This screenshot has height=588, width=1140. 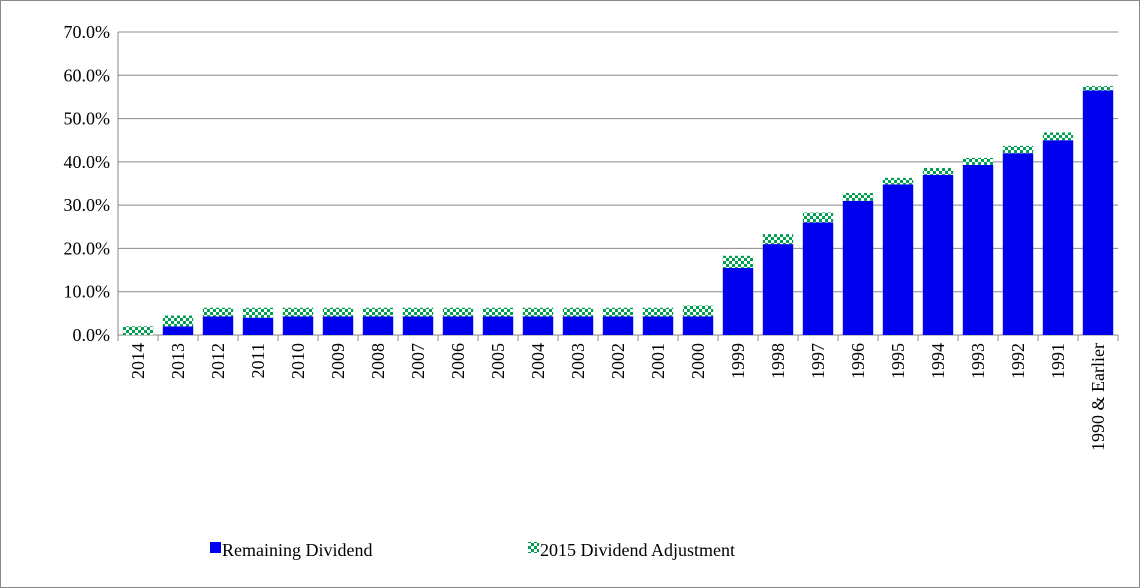 I want to click on x-tick-label: 2003, so click(x=578, y=361).